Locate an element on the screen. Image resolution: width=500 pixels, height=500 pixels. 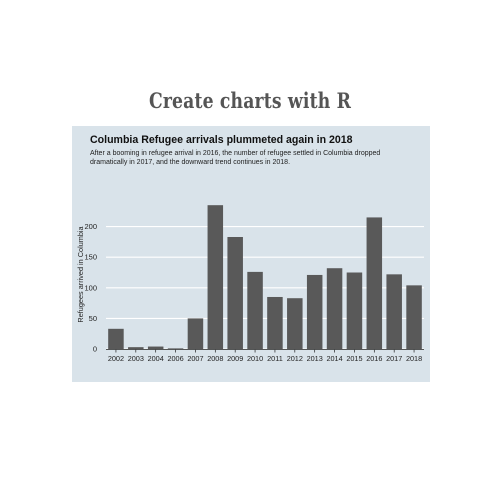
x-tick-label-2003: 2003 is located at coordinates (136, 358).